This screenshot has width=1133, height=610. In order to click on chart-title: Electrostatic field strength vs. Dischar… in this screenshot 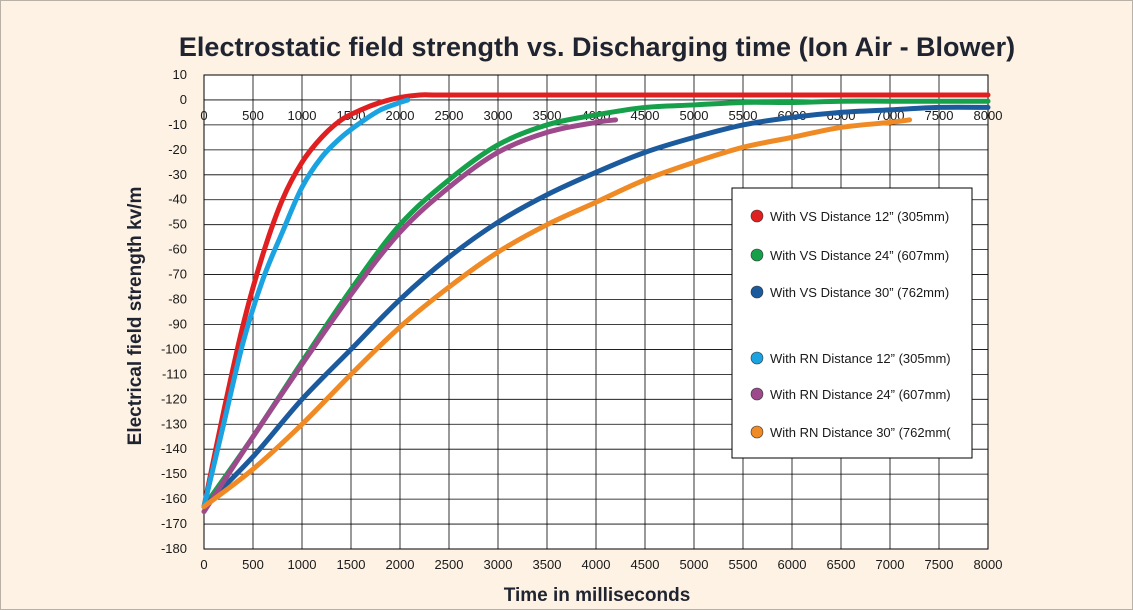, I will do `click(597, 47)`.